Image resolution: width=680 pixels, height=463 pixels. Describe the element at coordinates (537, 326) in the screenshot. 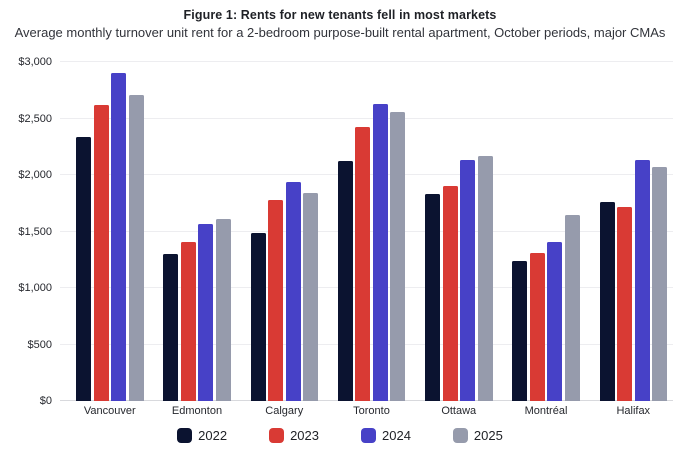

I see `bar-2023-montréal` at that location.